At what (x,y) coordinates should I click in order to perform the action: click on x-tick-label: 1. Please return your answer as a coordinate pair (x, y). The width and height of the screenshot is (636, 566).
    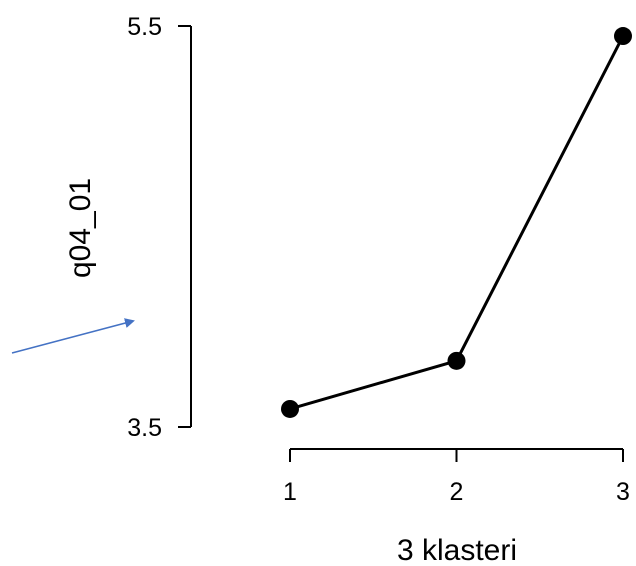
    Looking at the image, I should click on (290, 492).